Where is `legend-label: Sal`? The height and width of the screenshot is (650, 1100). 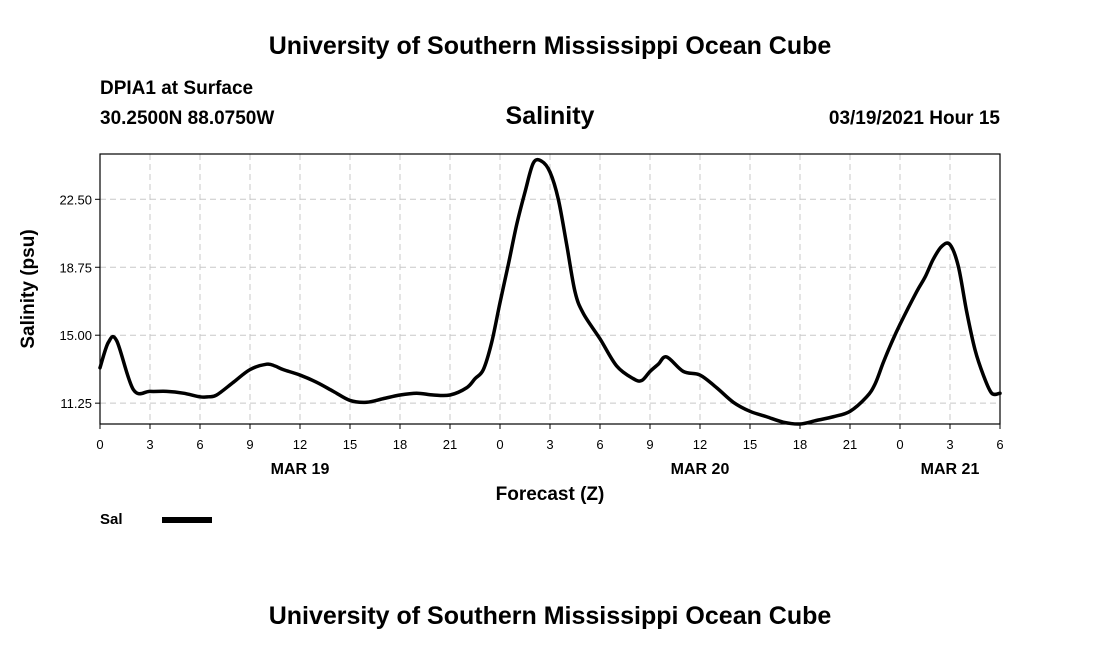 legend-label: Sal is located at coordinates (111, 519).